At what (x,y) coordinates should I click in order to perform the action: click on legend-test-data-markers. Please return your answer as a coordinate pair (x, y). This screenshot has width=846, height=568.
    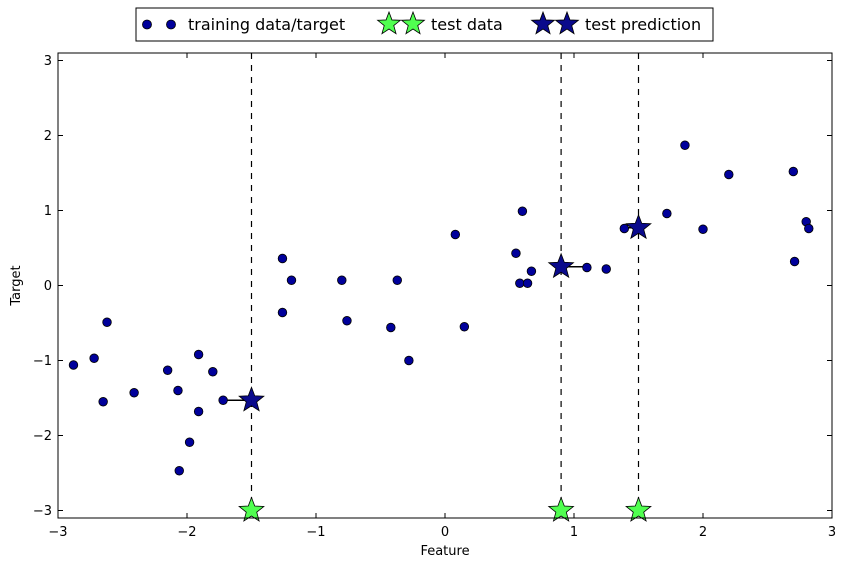
    Looking at the image, I should click on (401, 22).